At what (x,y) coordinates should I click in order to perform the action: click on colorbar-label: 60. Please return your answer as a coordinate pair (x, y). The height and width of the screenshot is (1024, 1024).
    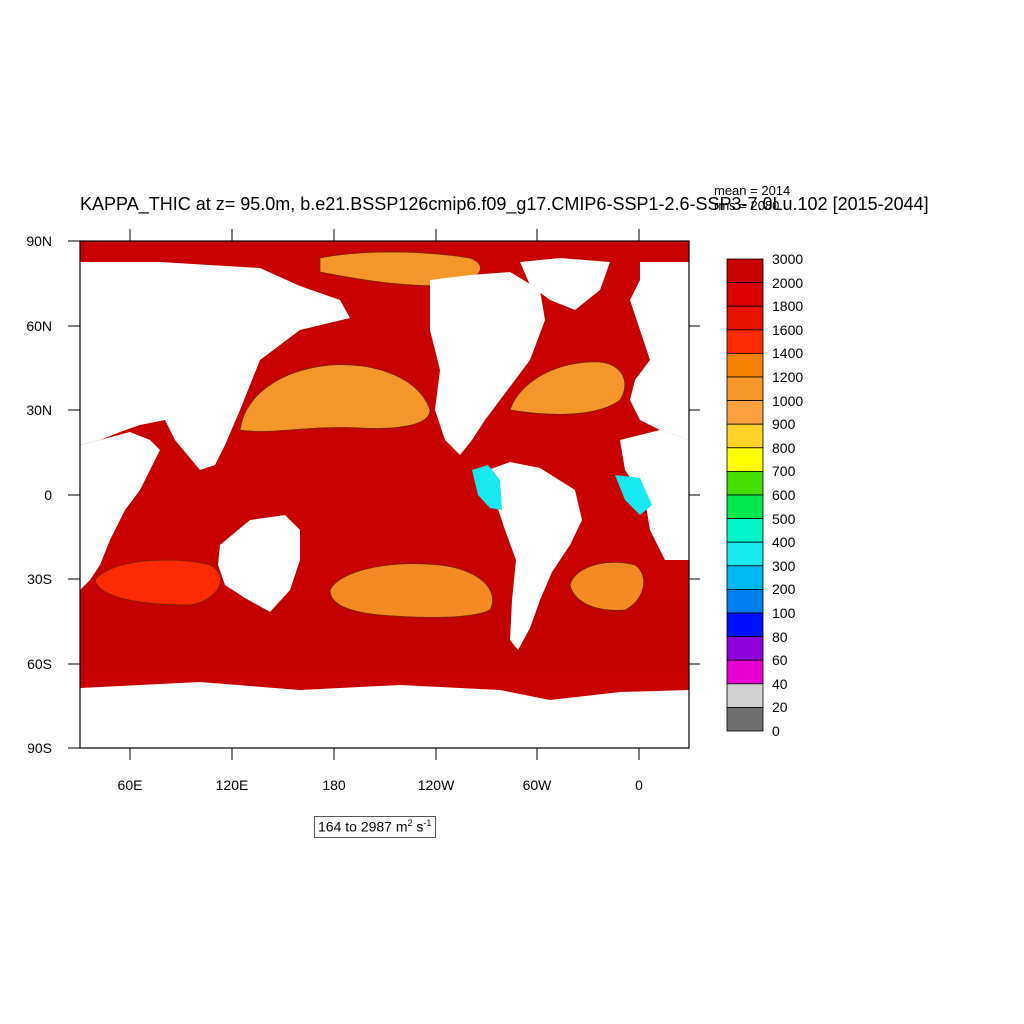
    Looking at the image, I should click on (780, 660).